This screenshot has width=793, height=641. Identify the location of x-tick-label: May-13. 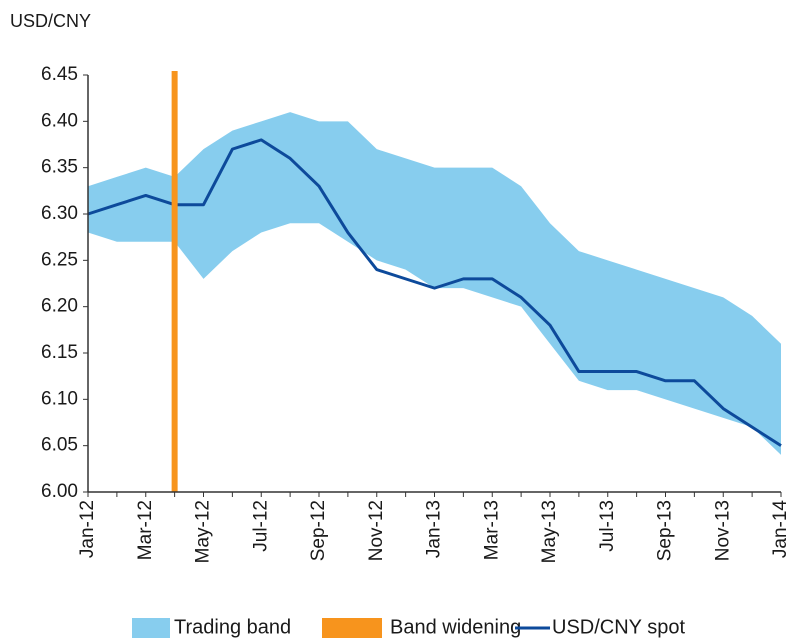
(549, 531).